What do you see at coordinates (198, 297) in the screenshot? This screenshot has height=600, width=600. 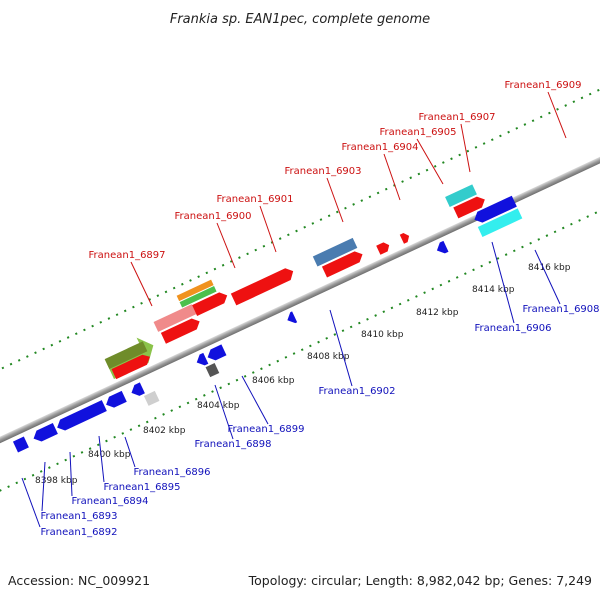 I see `gene-block-misc` at bounding box center [198, 297].